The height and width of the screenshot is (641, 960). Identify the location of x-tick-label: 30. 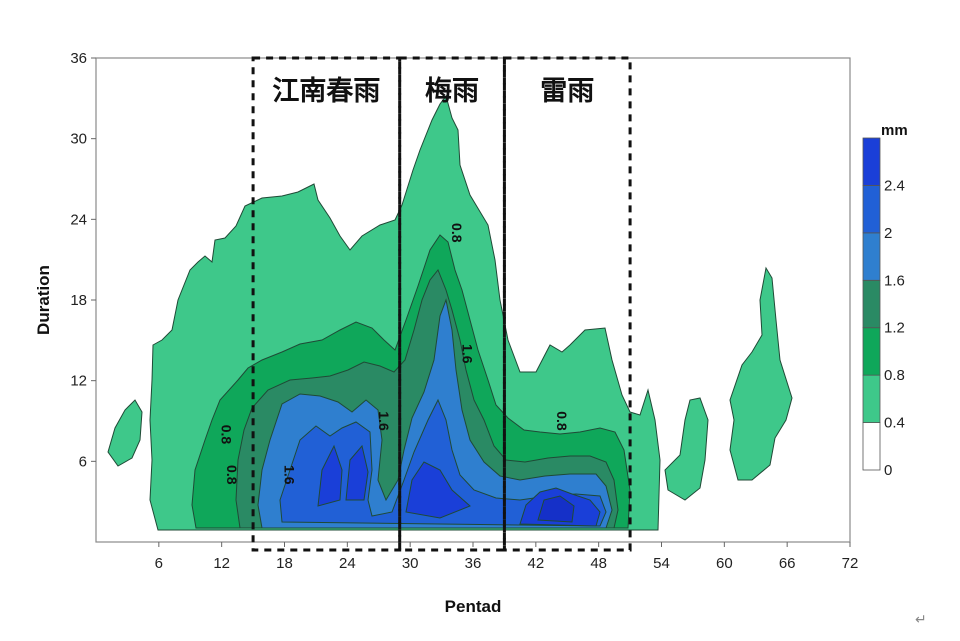
(410, 563).